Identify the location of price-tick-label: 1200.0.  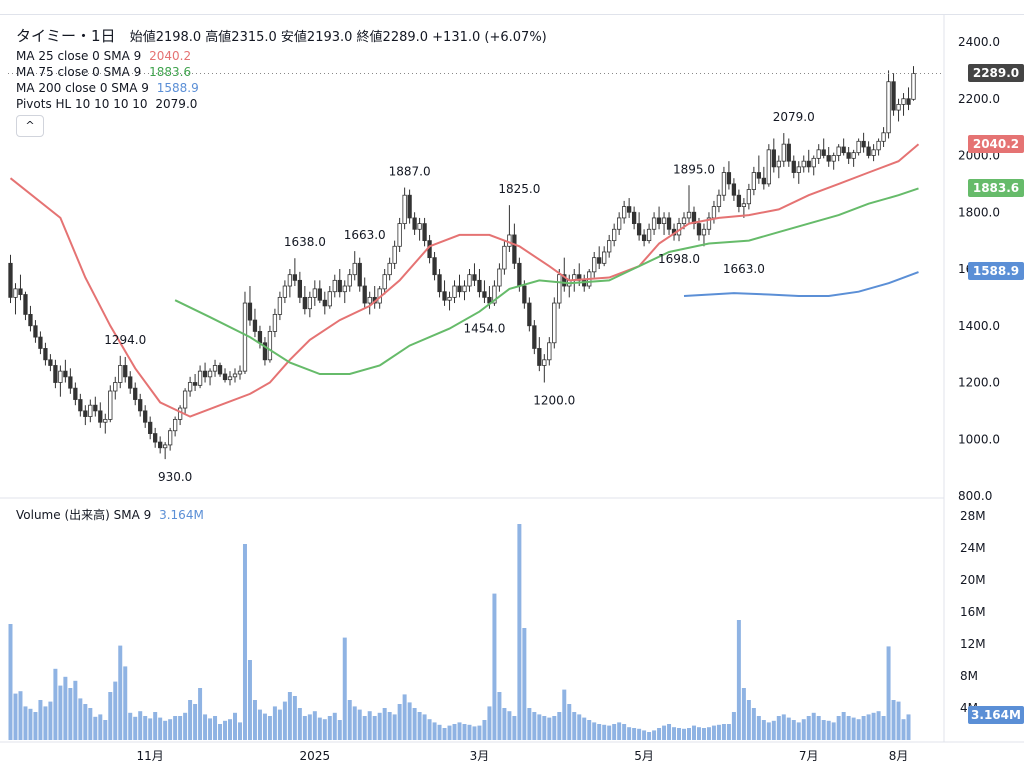
(979, 383).